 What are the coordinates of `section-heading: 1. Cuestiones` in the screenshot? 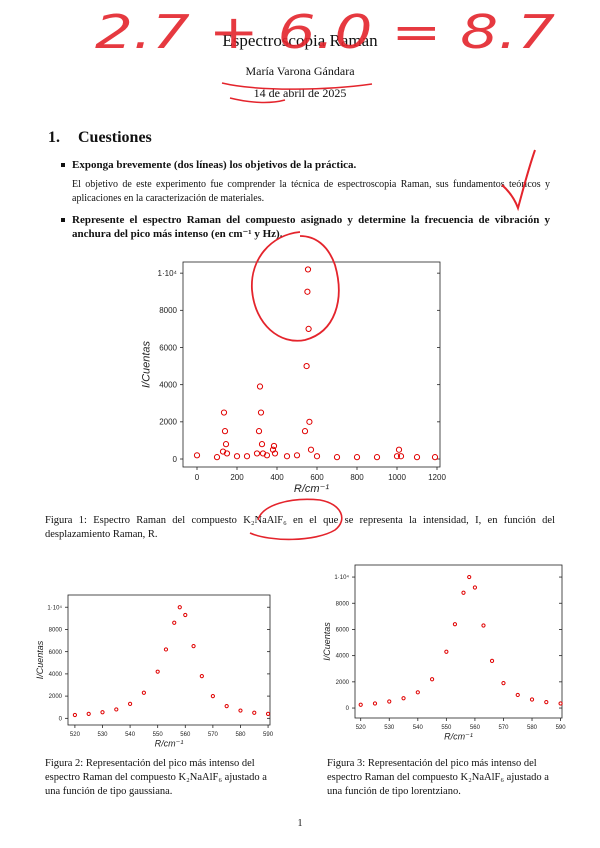 It's located at (100, 138).